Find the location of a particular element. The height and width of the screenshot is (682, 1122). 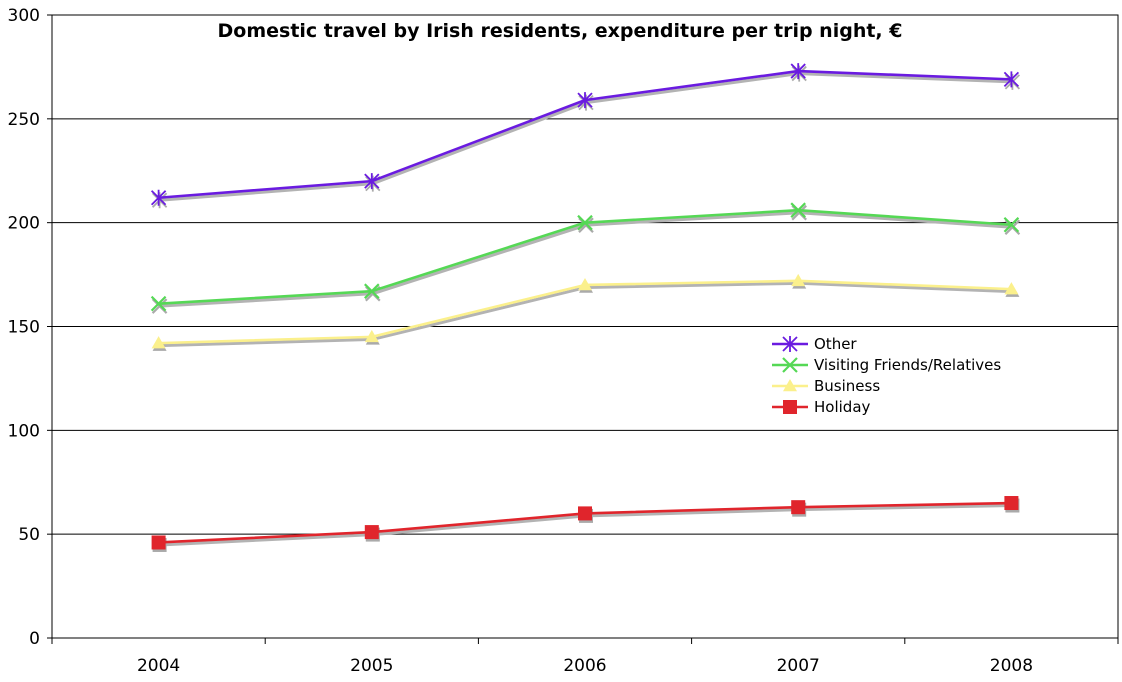

y-tick-label: 100 is located at coordinates (24, 431).